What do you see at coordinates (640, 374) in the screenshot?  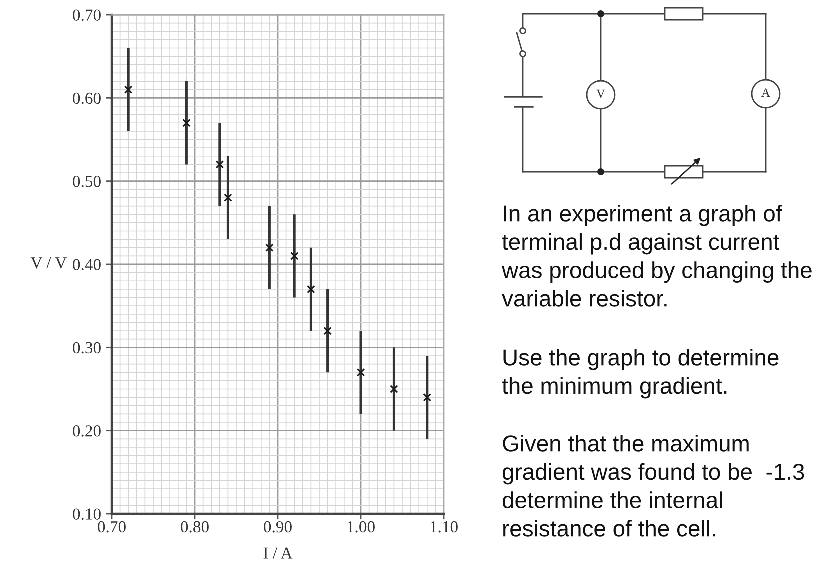 I see `text: Use the graph to determine the minimum gradient.` at bounding box center [640, 374].